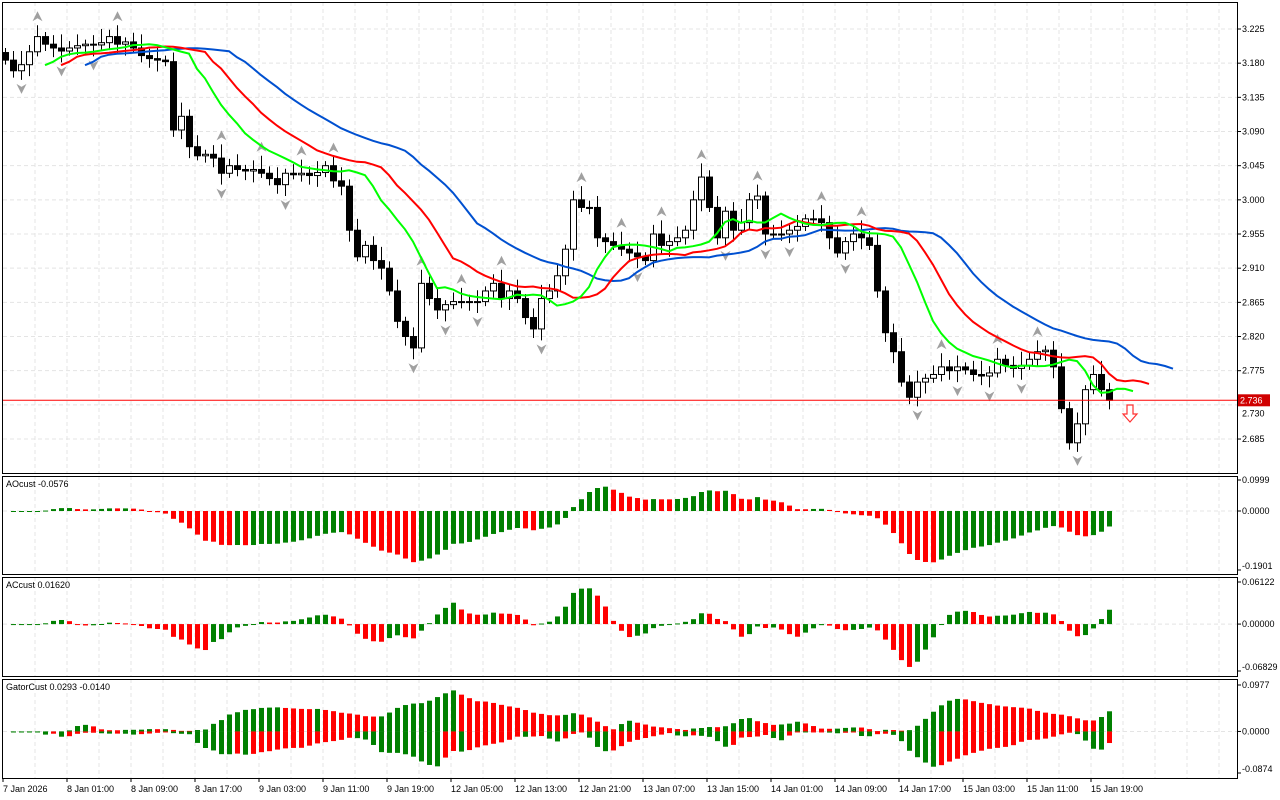 The image size is (1280, 800). I want to click on current-price-badge, so click(1254, 400).